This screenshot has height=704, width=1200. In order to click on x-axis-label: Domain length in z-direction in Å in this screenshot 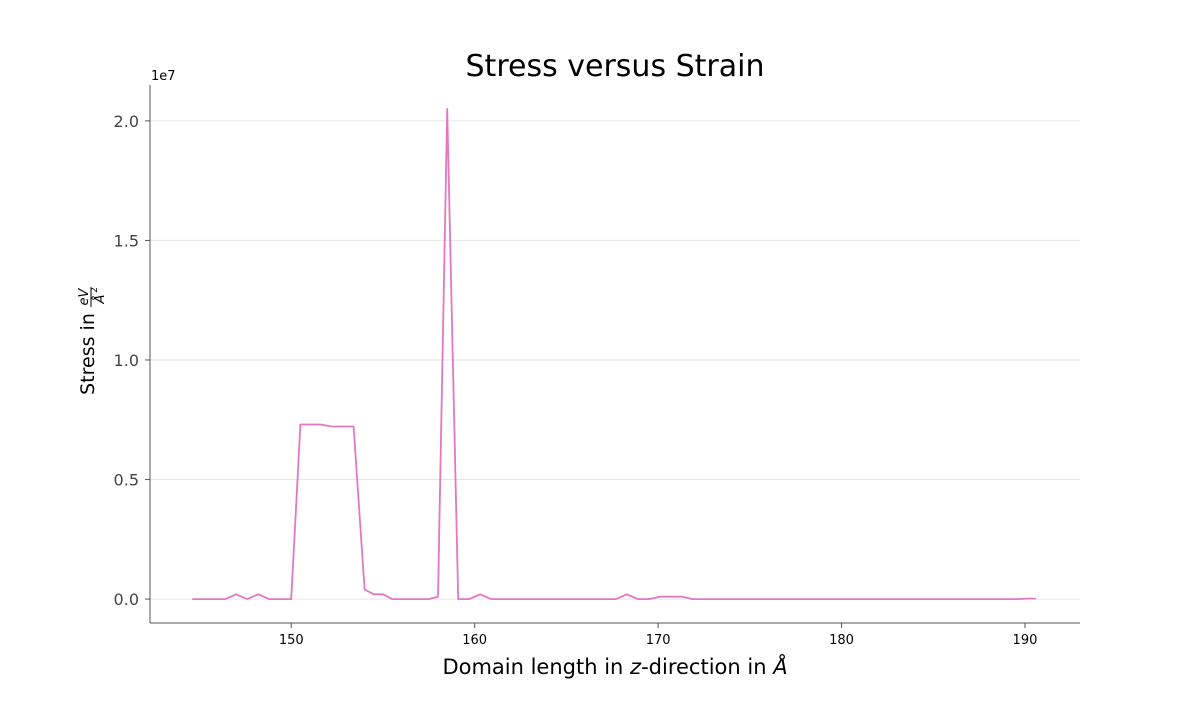, I will do `click(614, 666)`.